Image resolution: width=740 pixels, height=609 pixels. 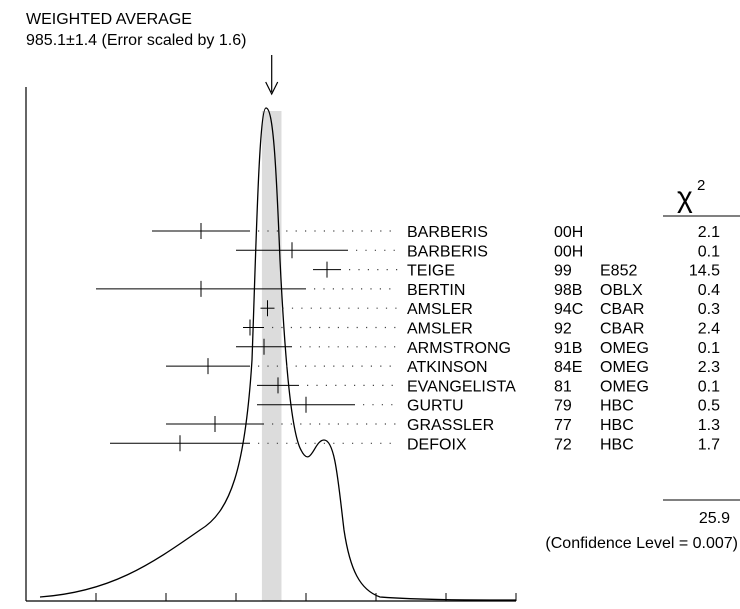 What do you see at coordinates (709, 367) in the screenshot?
I see `chi2-value: 2.3` at bounding box center [709, 367].